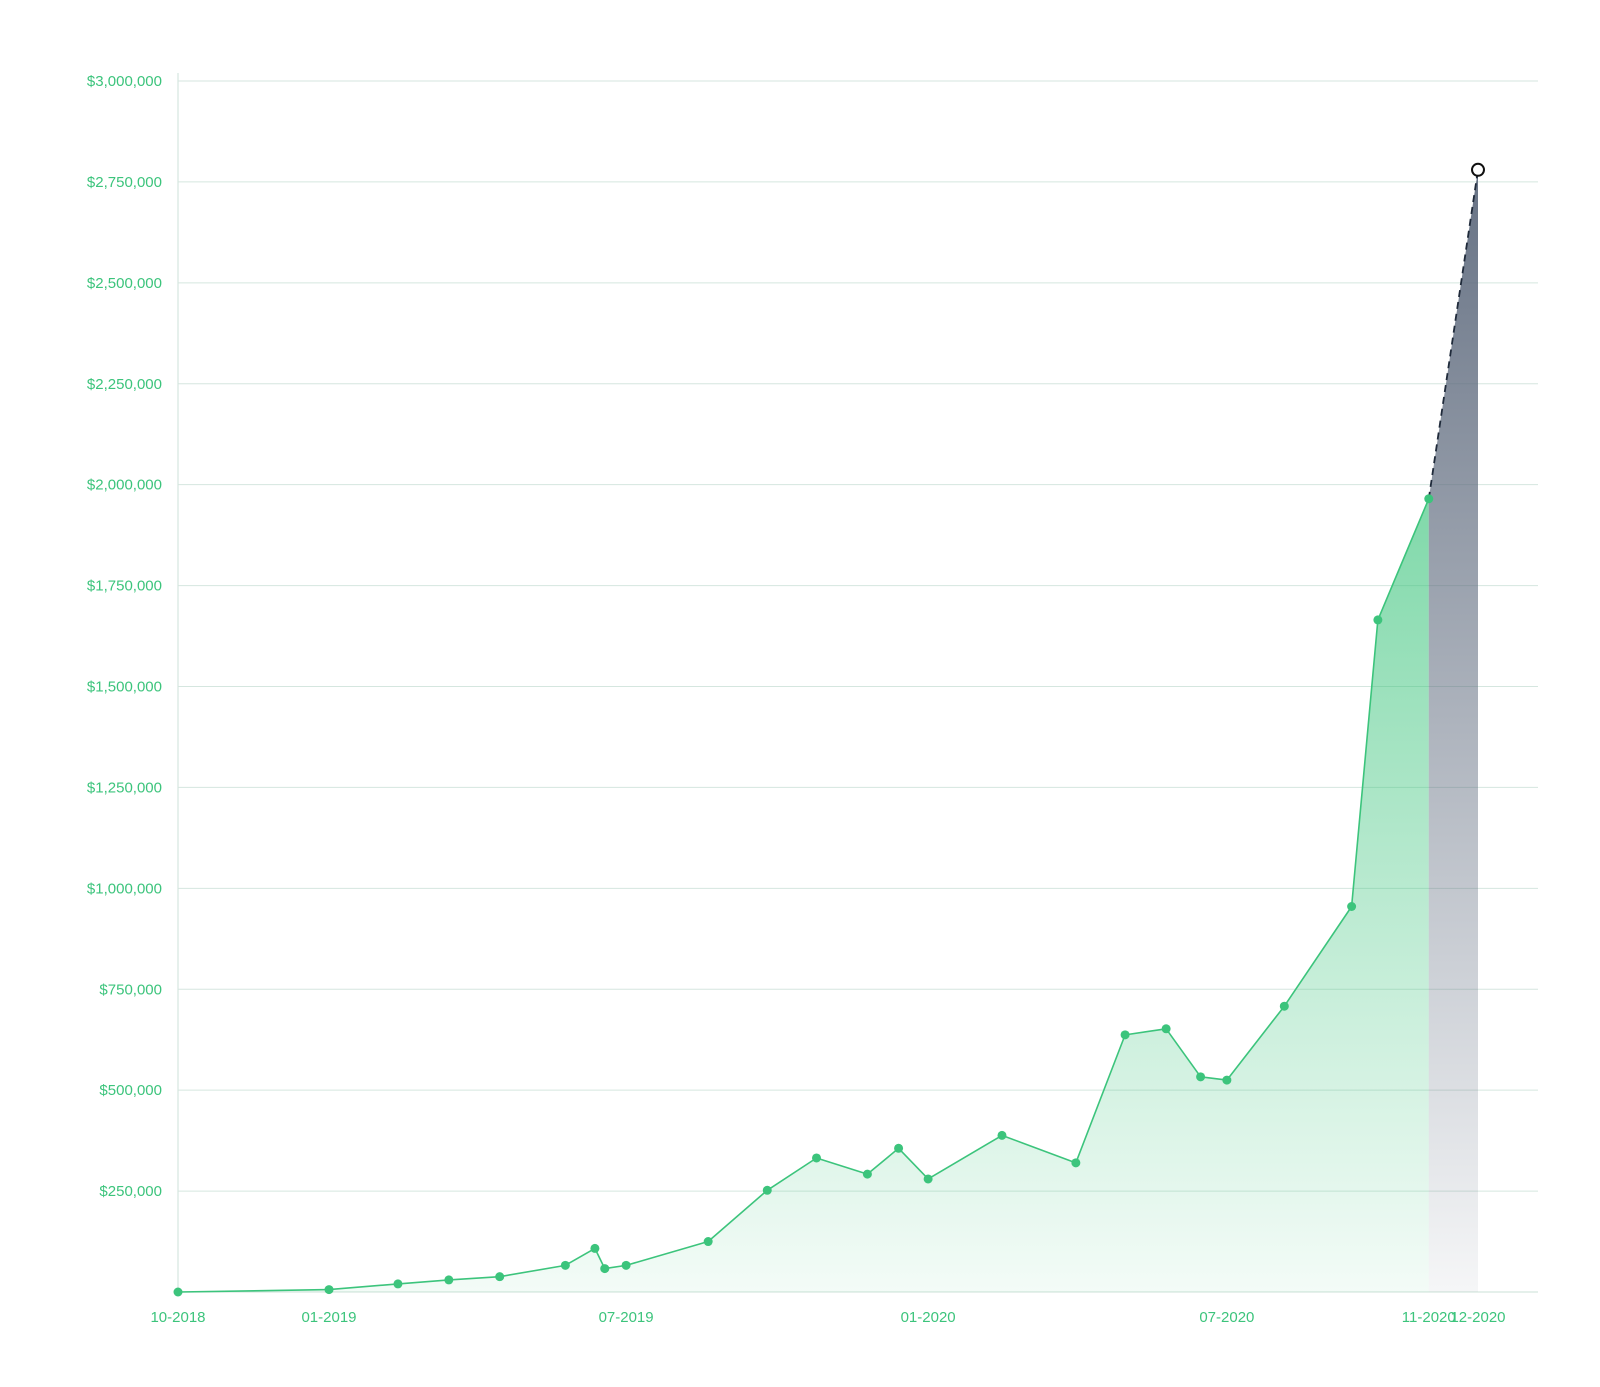 The image size is (1600, 1387). Describe the element at coordinates (130, 1191) in the screenshot. I see `y-tick-label: $250,000` at that location.